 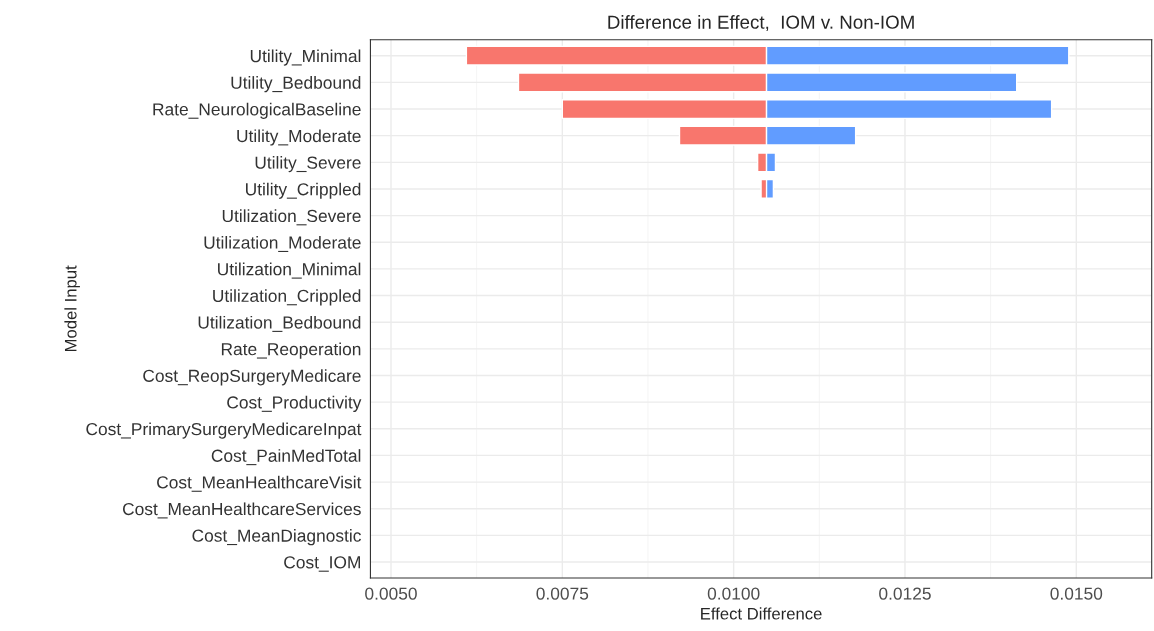 I want to click on y-tick-label: Utilization_Bedbound, so click(x=279, y=323).